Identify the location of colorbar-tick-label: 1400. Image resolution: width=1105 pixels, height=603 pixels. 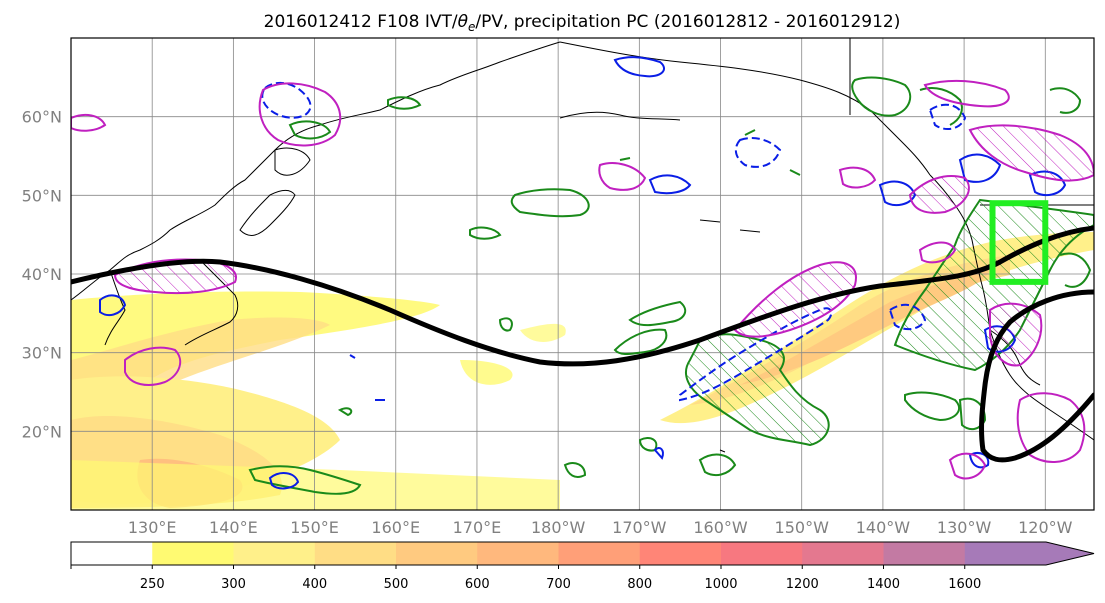
(883, 584).